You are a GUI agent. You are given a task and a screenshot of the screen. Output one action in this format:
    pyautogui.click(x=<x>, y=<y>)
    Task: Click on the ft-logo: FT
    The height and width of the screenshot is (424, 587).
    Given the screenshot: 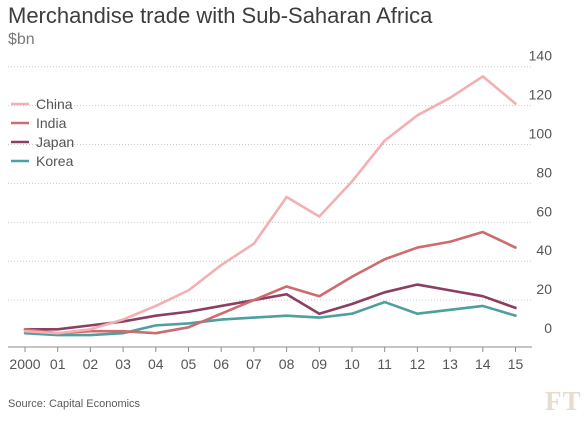 What is the action you would take?
    pyautogui.click(x=563, y=401)
    